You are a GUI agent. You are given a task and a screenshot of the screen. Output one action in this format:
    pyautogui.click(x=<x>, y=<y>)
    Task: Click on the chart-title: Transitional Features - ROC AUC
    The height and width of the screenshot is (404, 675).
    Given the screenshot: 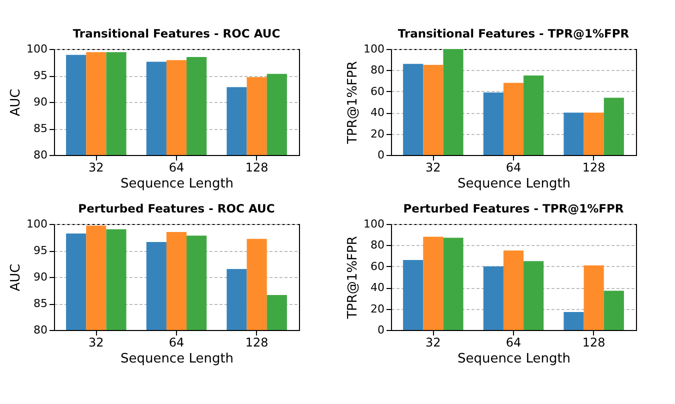 What is the action you would take?
    pyautogui.click(x=176, y=33)
    